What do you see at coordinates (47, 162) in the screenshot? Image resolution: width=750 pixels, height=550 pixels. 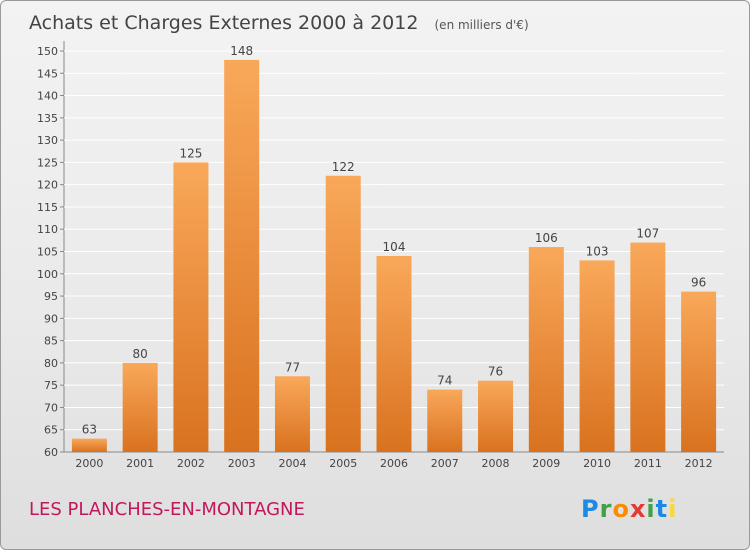 I see `y-tick-label: 125` at bounding box center [47, 162].